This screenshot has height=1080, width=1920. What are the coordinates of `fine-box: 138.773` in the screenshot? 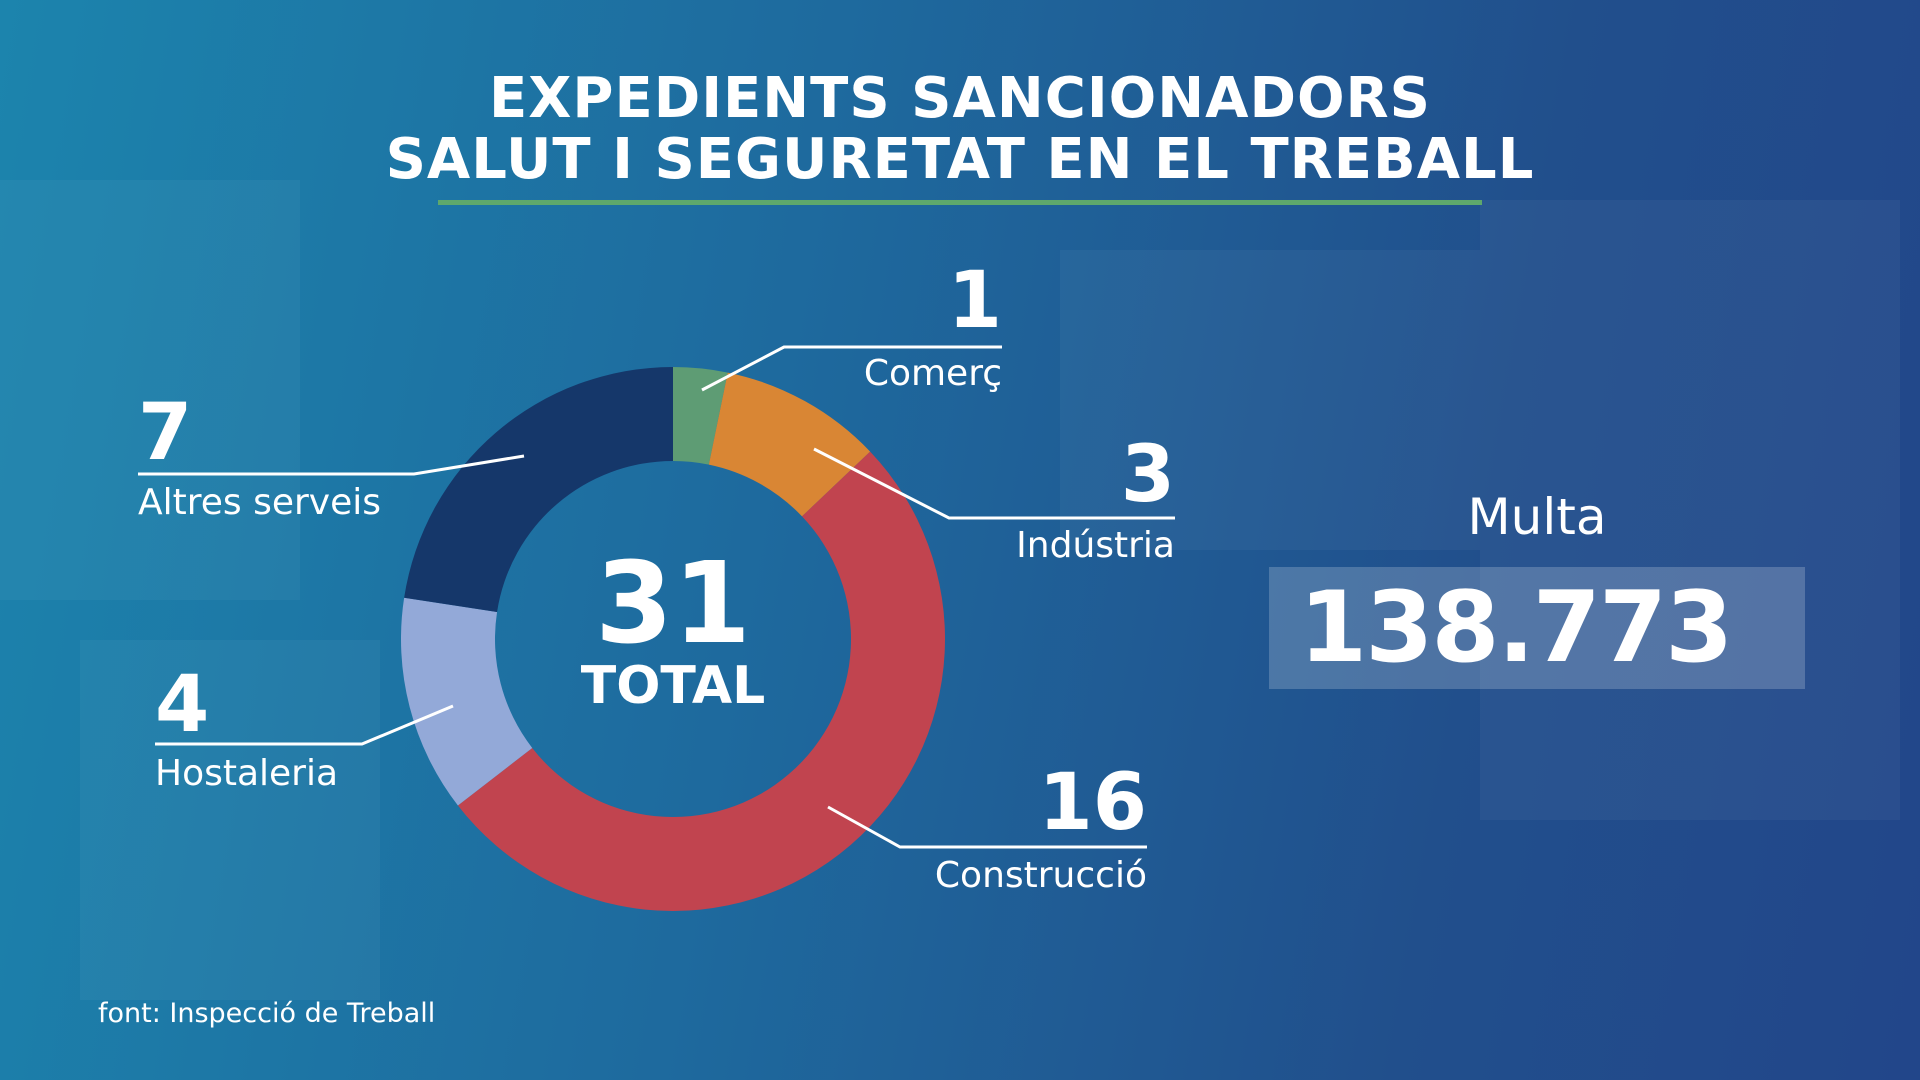 It's located at (1537, 628).